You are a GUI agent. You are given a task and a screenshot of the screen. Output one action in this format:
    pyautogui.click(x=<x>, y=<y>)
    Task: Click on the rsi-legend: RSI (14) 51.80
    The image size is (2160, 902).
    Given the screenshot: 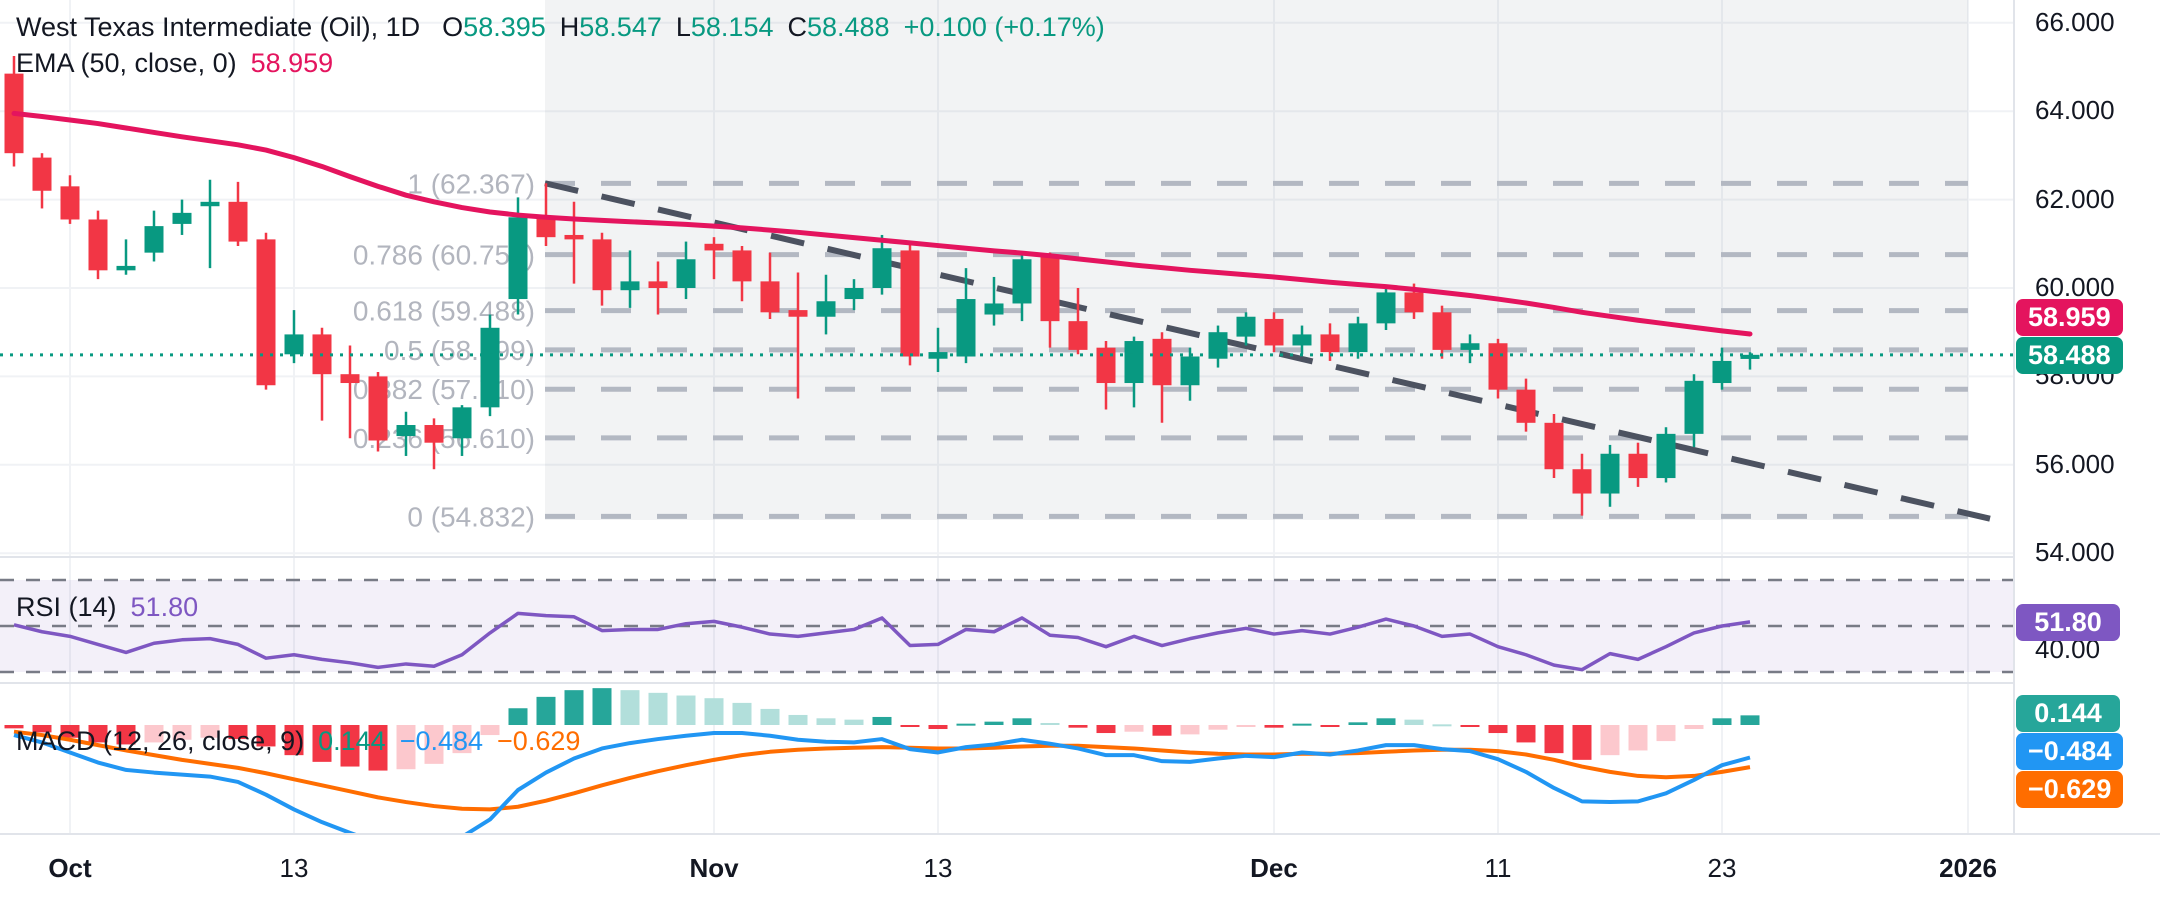 What is the action you would take?
    pyautogui.click(x=114, y=607)
    